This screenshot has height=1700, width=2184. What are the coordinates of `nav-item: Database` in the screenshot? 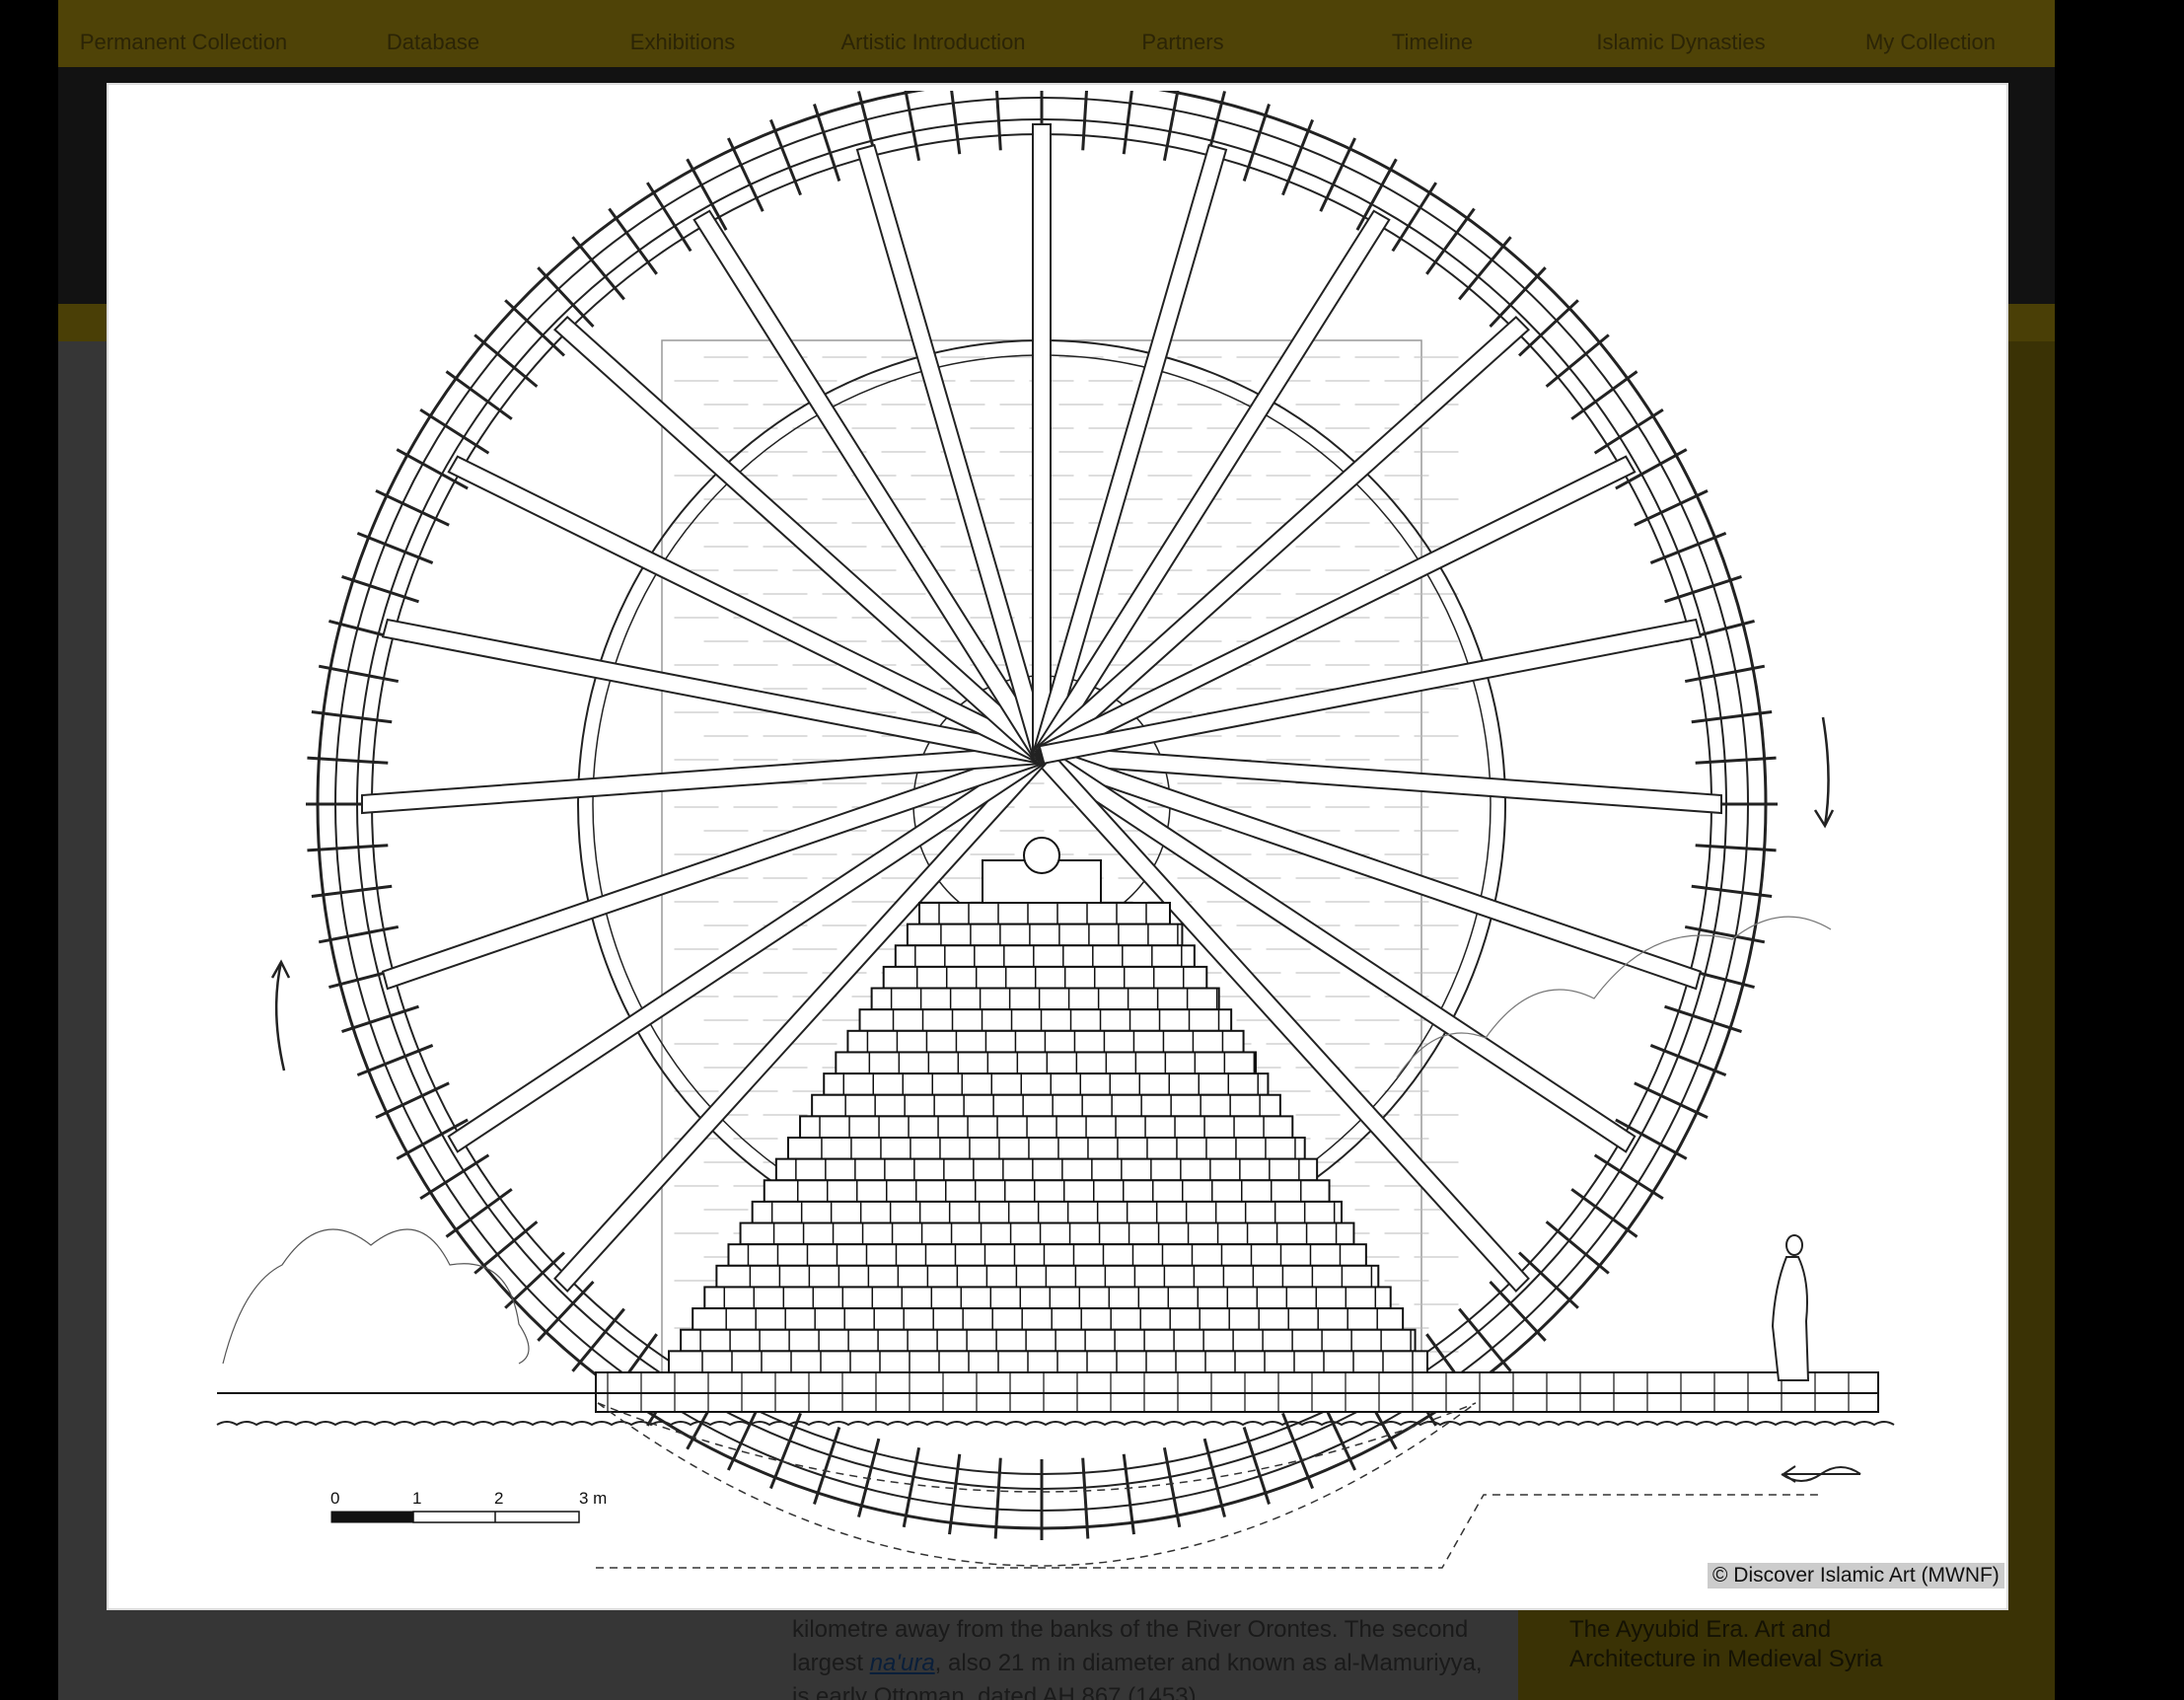 It's located at (433, 42).